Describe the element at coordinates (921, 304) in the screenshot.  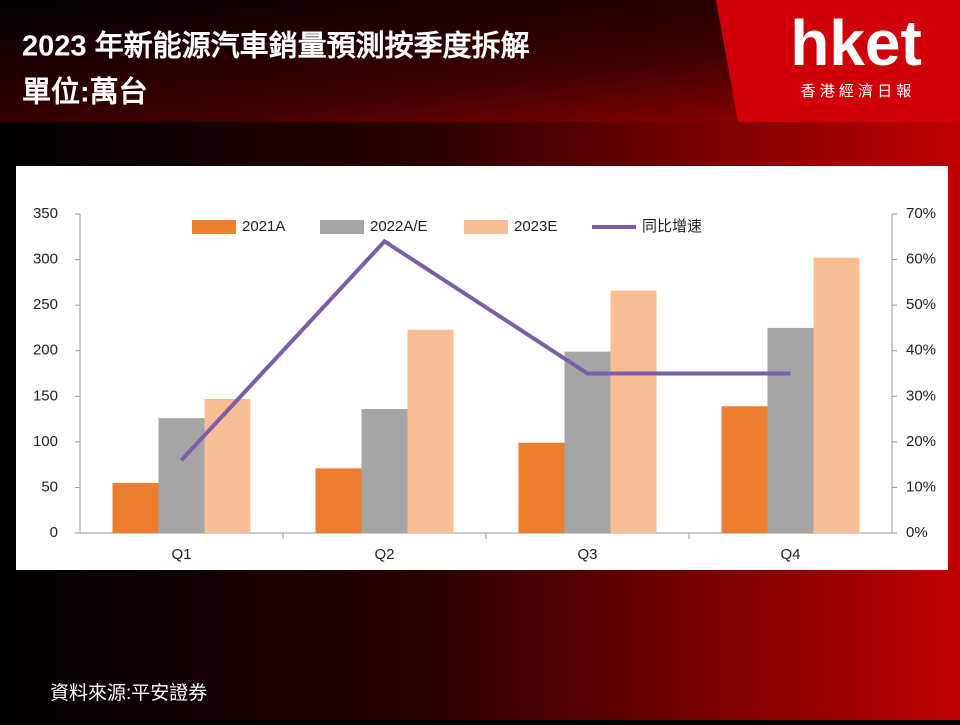
I see `y2-tick-label: 50%` at that location.